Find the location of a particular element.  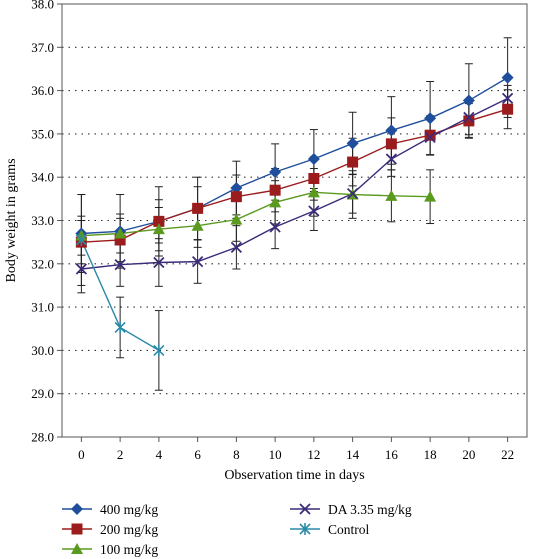

x-tick-label: 2 is located at coordinates (120, 454).